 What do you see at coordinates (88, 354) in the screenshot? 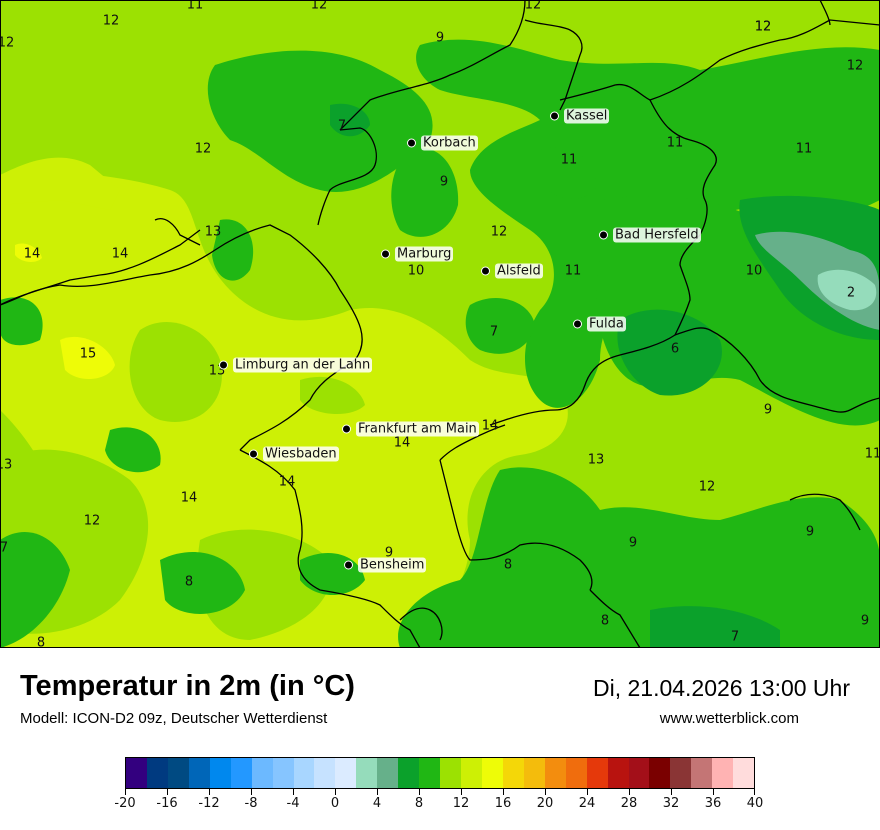
I see `temperature-value: 15` at bounding box center [88, 354].